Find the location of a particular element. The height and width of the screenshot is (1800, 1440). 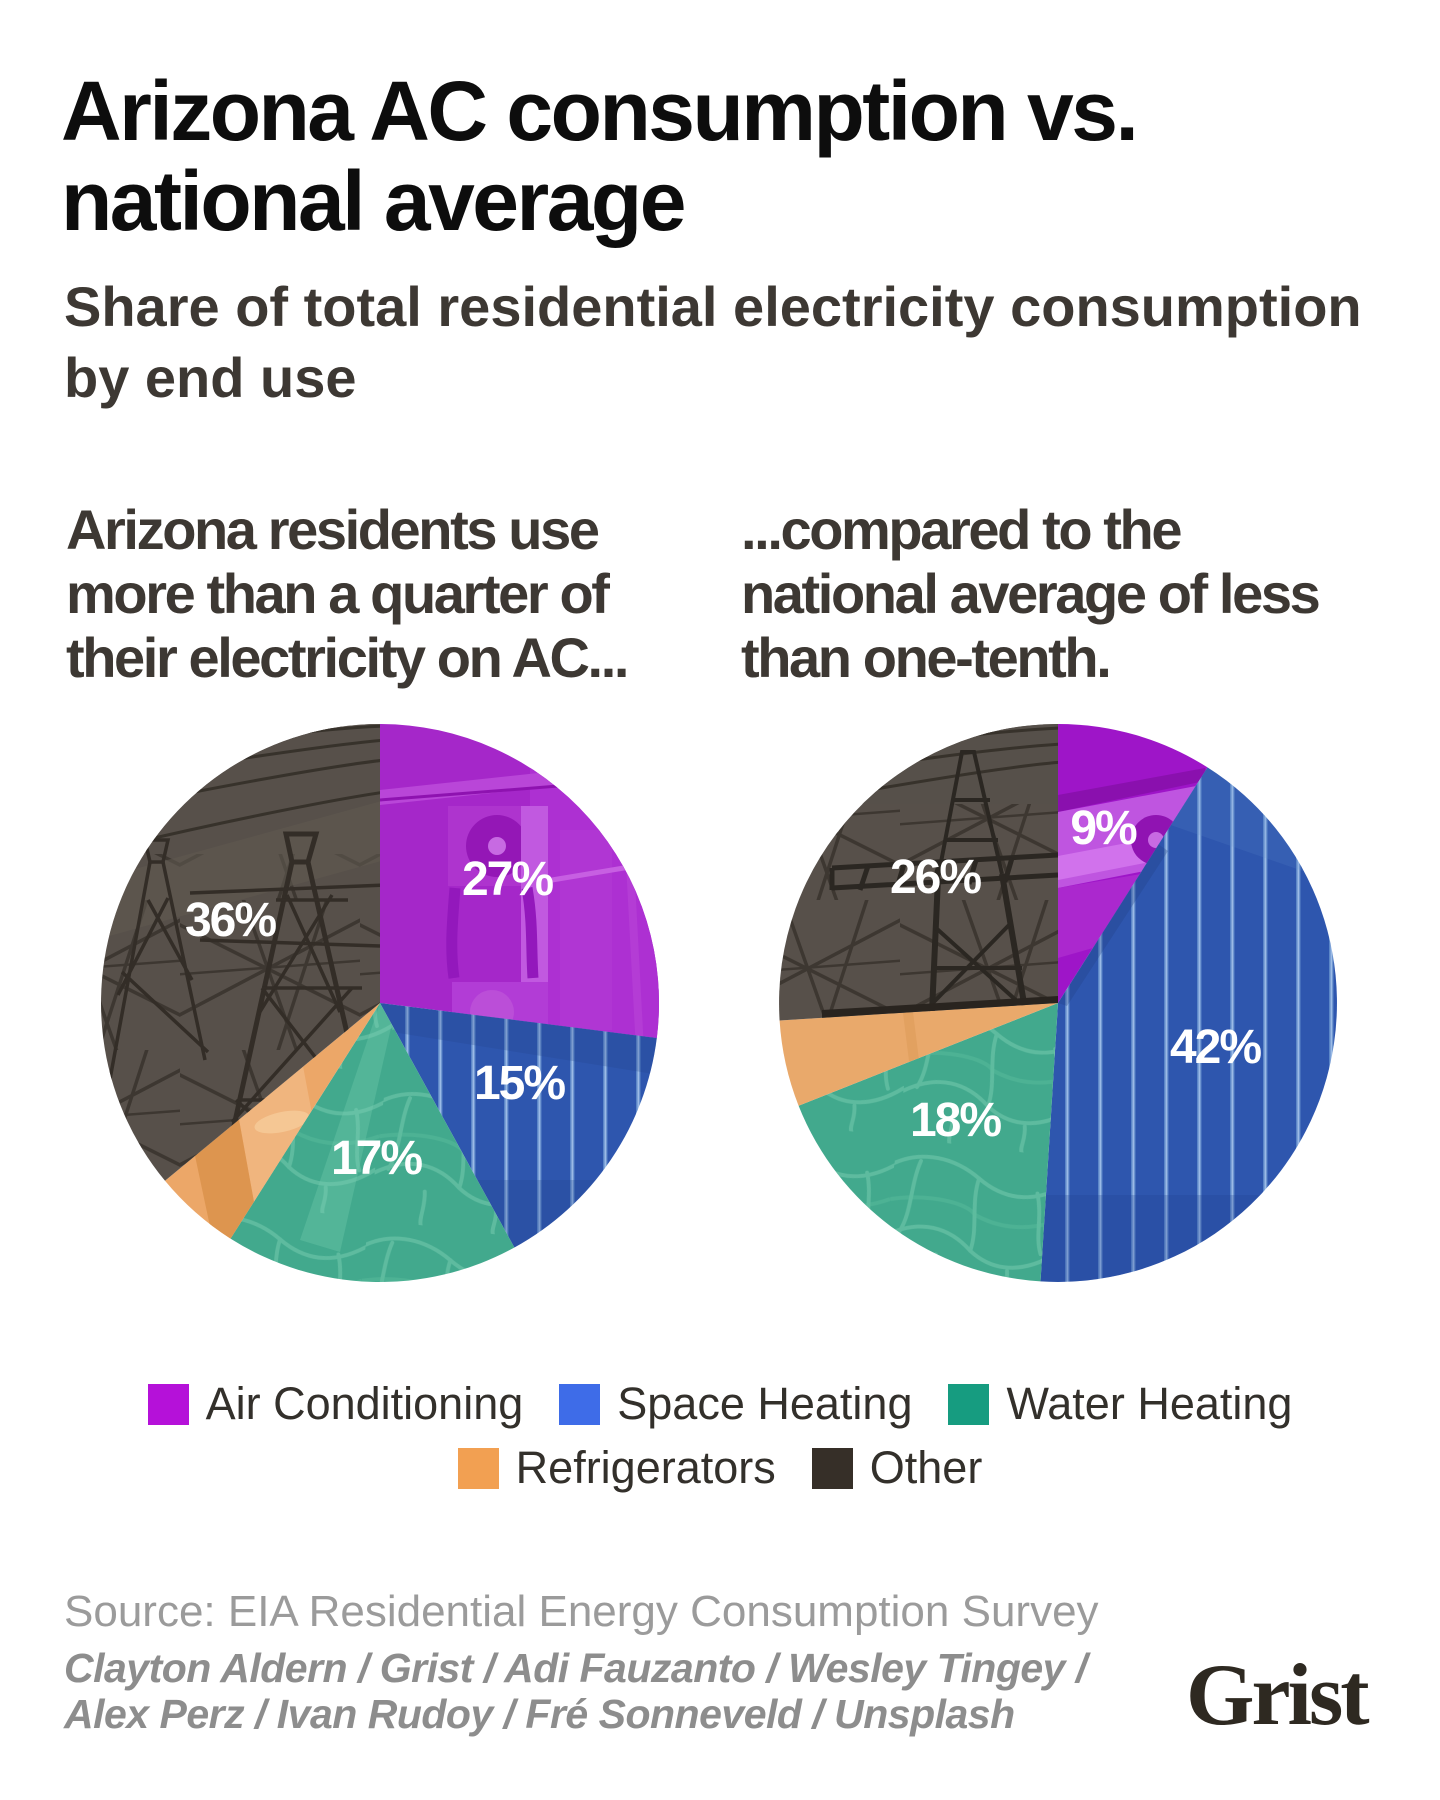

svg-text: 17% is located at coordinates (376, 1158).